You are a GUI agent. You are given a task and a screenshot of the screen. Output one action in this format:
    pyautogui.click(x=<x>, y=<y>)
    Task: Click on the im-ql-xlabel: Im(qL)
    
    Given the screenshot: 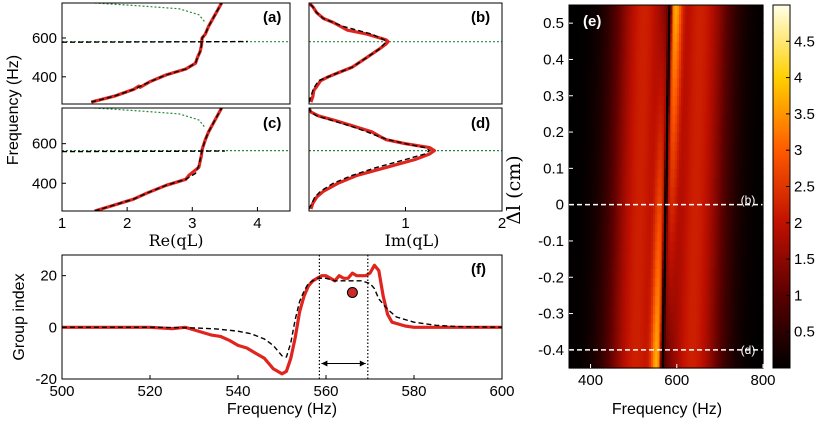 What is the action you would take?
    pyautogui.click(x=412, y=240)
    